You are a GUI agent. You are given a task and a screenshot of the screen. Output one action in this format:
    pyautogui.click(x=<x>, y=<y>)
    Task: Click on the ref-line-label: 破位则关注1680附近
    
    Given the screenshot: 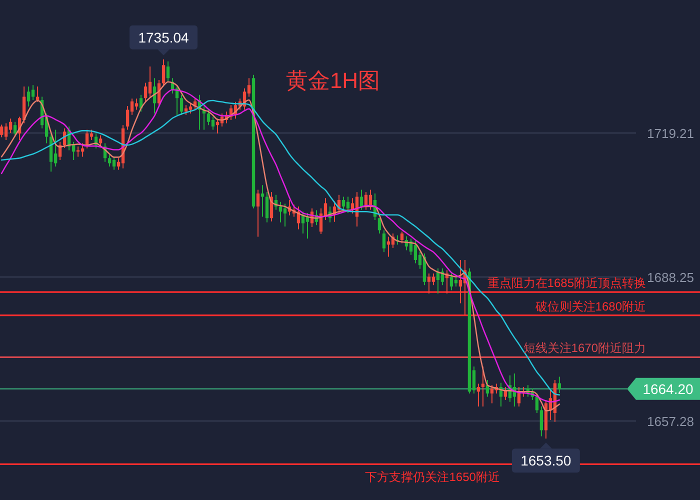 What is the action you would take?
    pyautogui.click(x=590, y=306)
    